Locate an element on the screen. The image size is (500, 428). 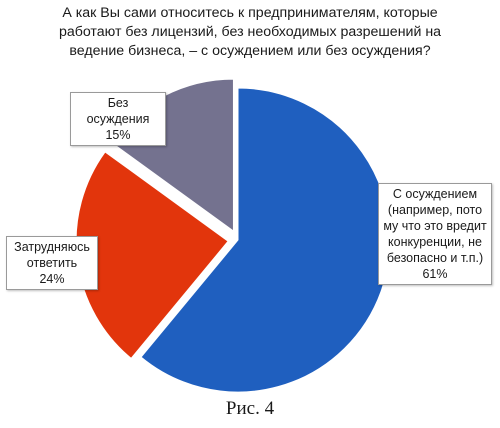
slice-label-text: Затрудняюсь is located at coordinates (52, 247).